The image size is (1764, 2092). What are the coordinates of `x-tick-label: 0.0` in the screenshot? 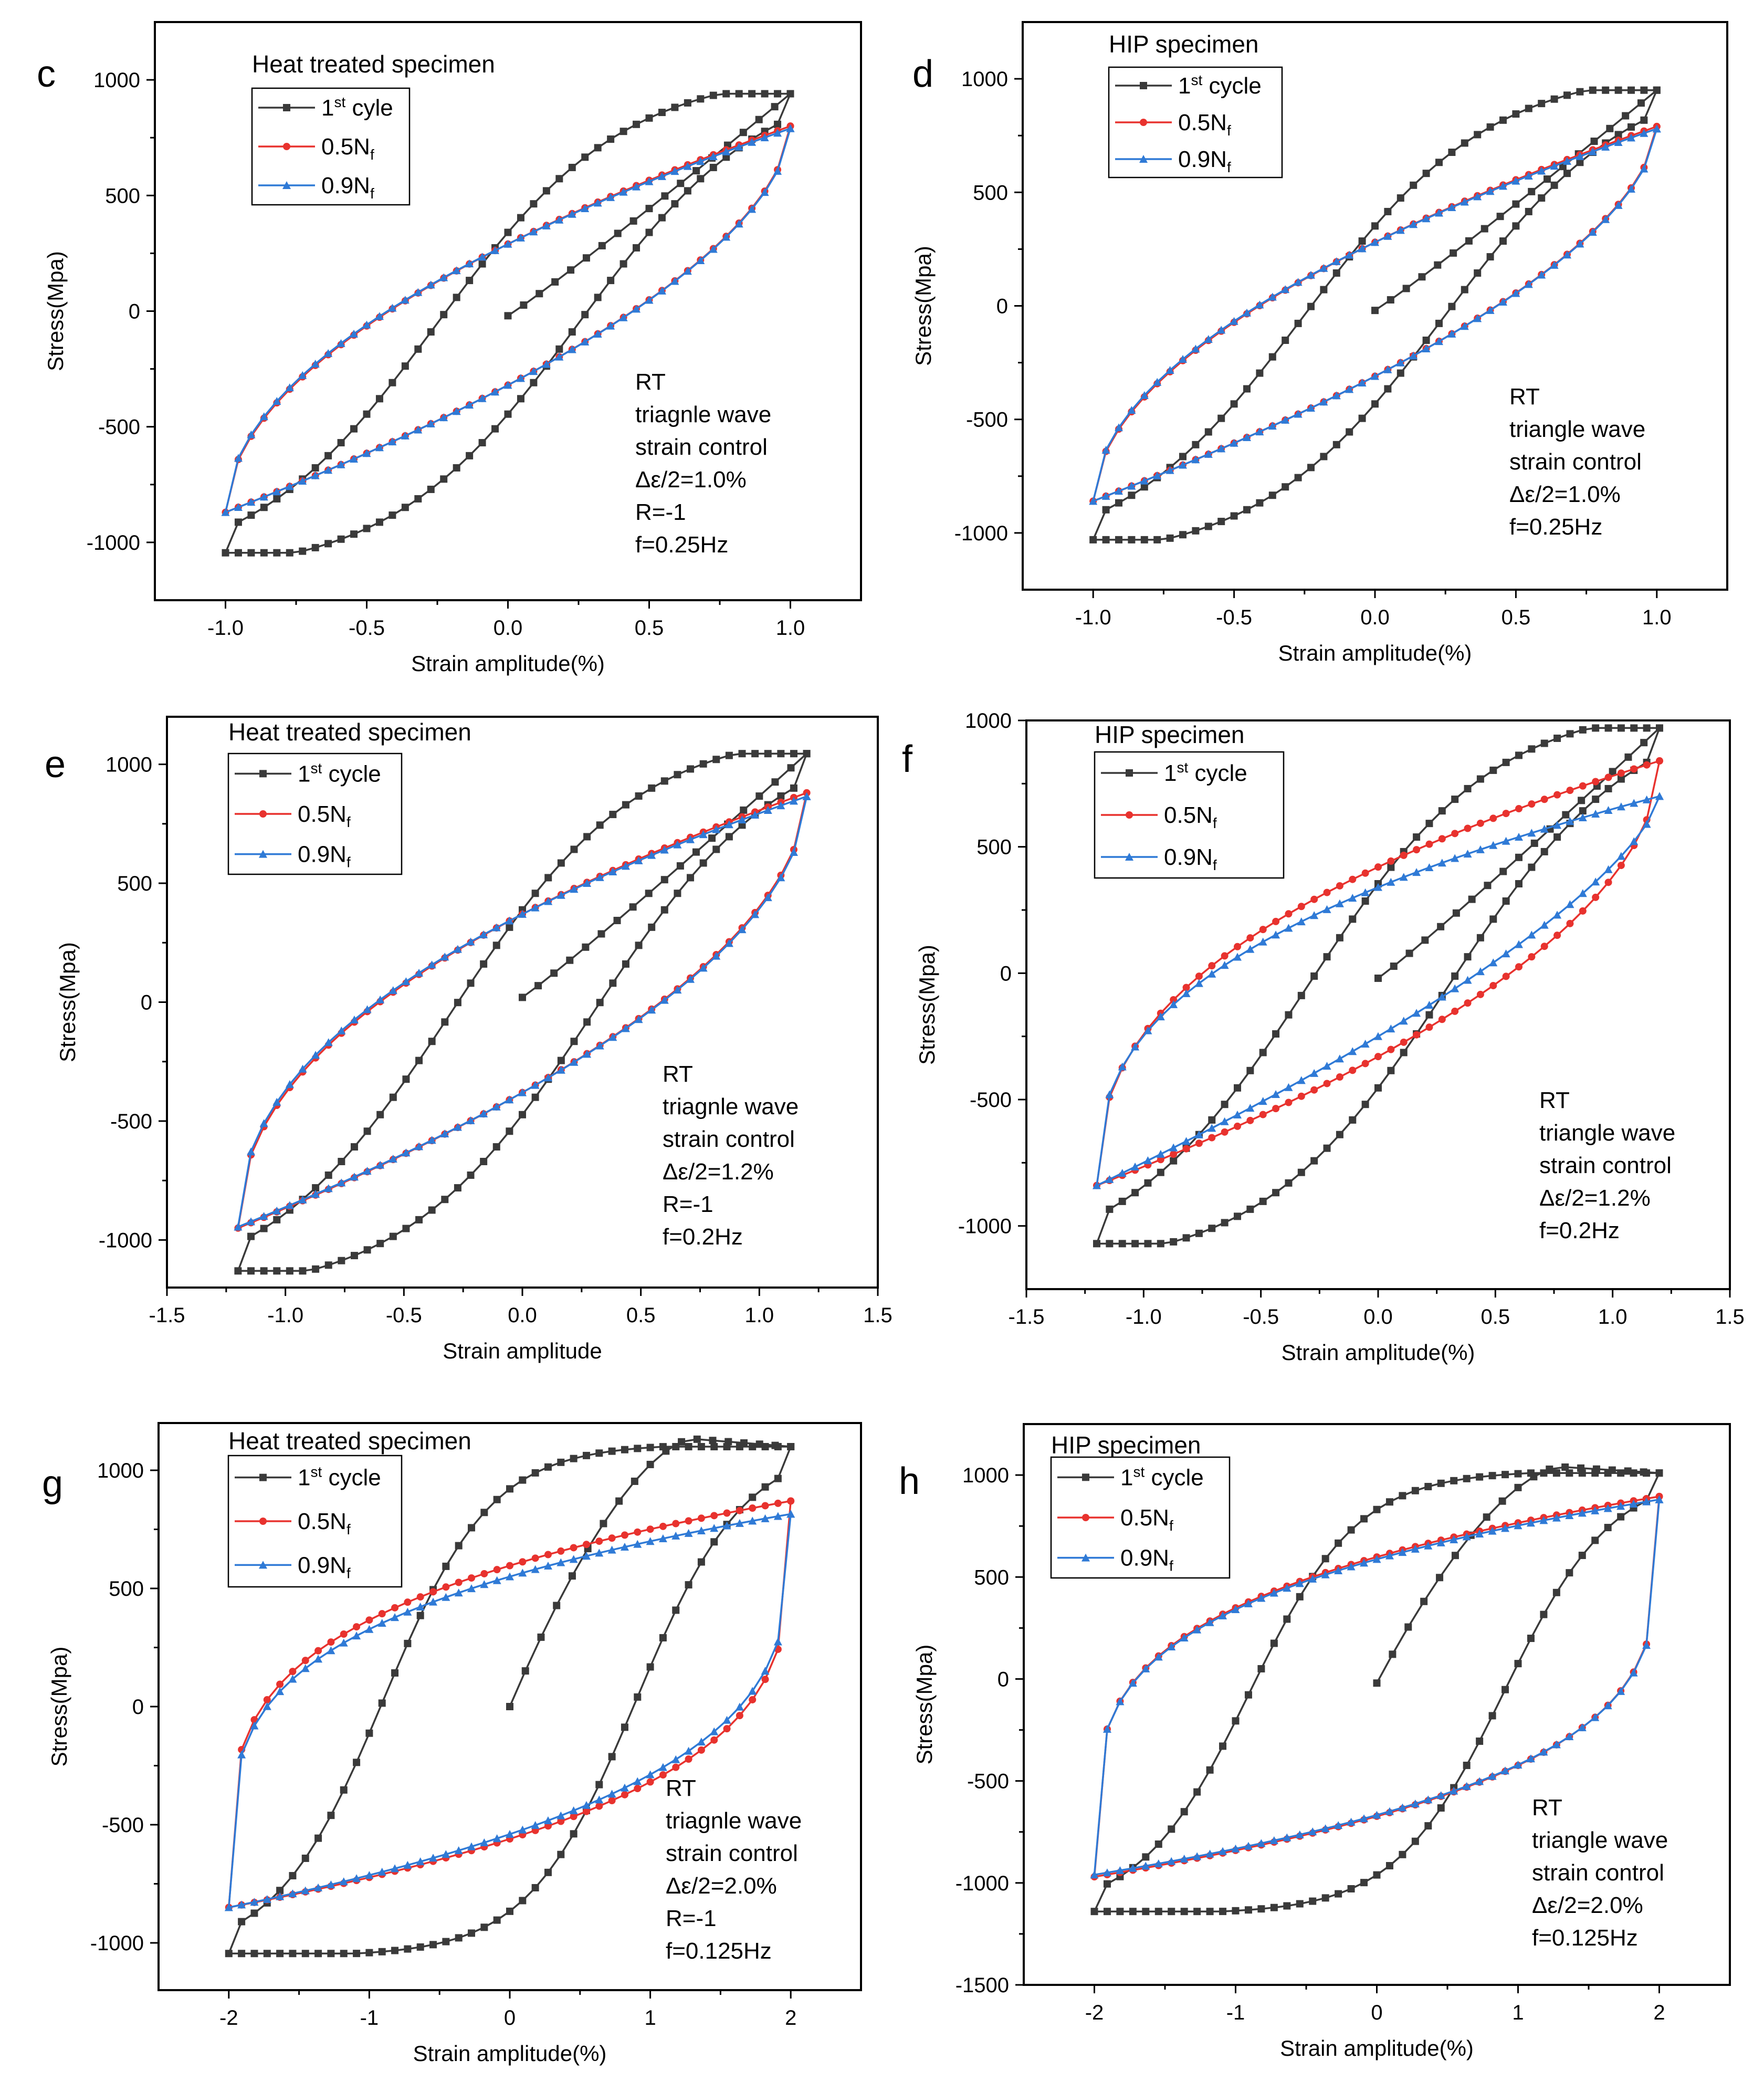 It's located at (508, 628).